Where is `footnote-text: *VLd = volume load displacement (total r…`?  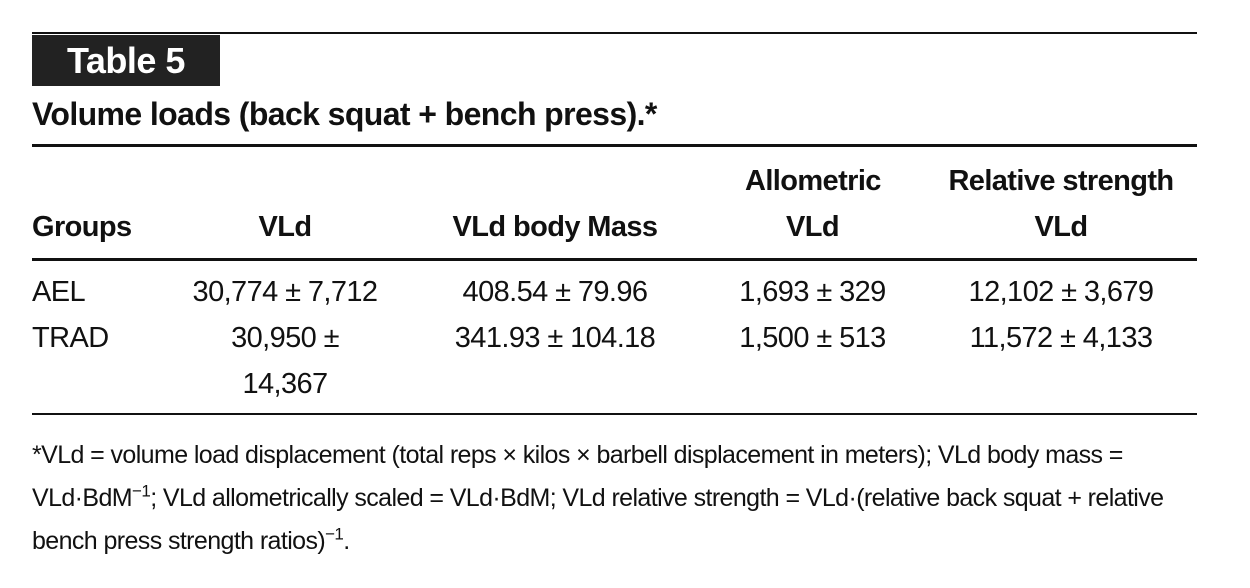 footnote-text: *VLd = volume load displacement (total r… is located at coordinates (577, 476).